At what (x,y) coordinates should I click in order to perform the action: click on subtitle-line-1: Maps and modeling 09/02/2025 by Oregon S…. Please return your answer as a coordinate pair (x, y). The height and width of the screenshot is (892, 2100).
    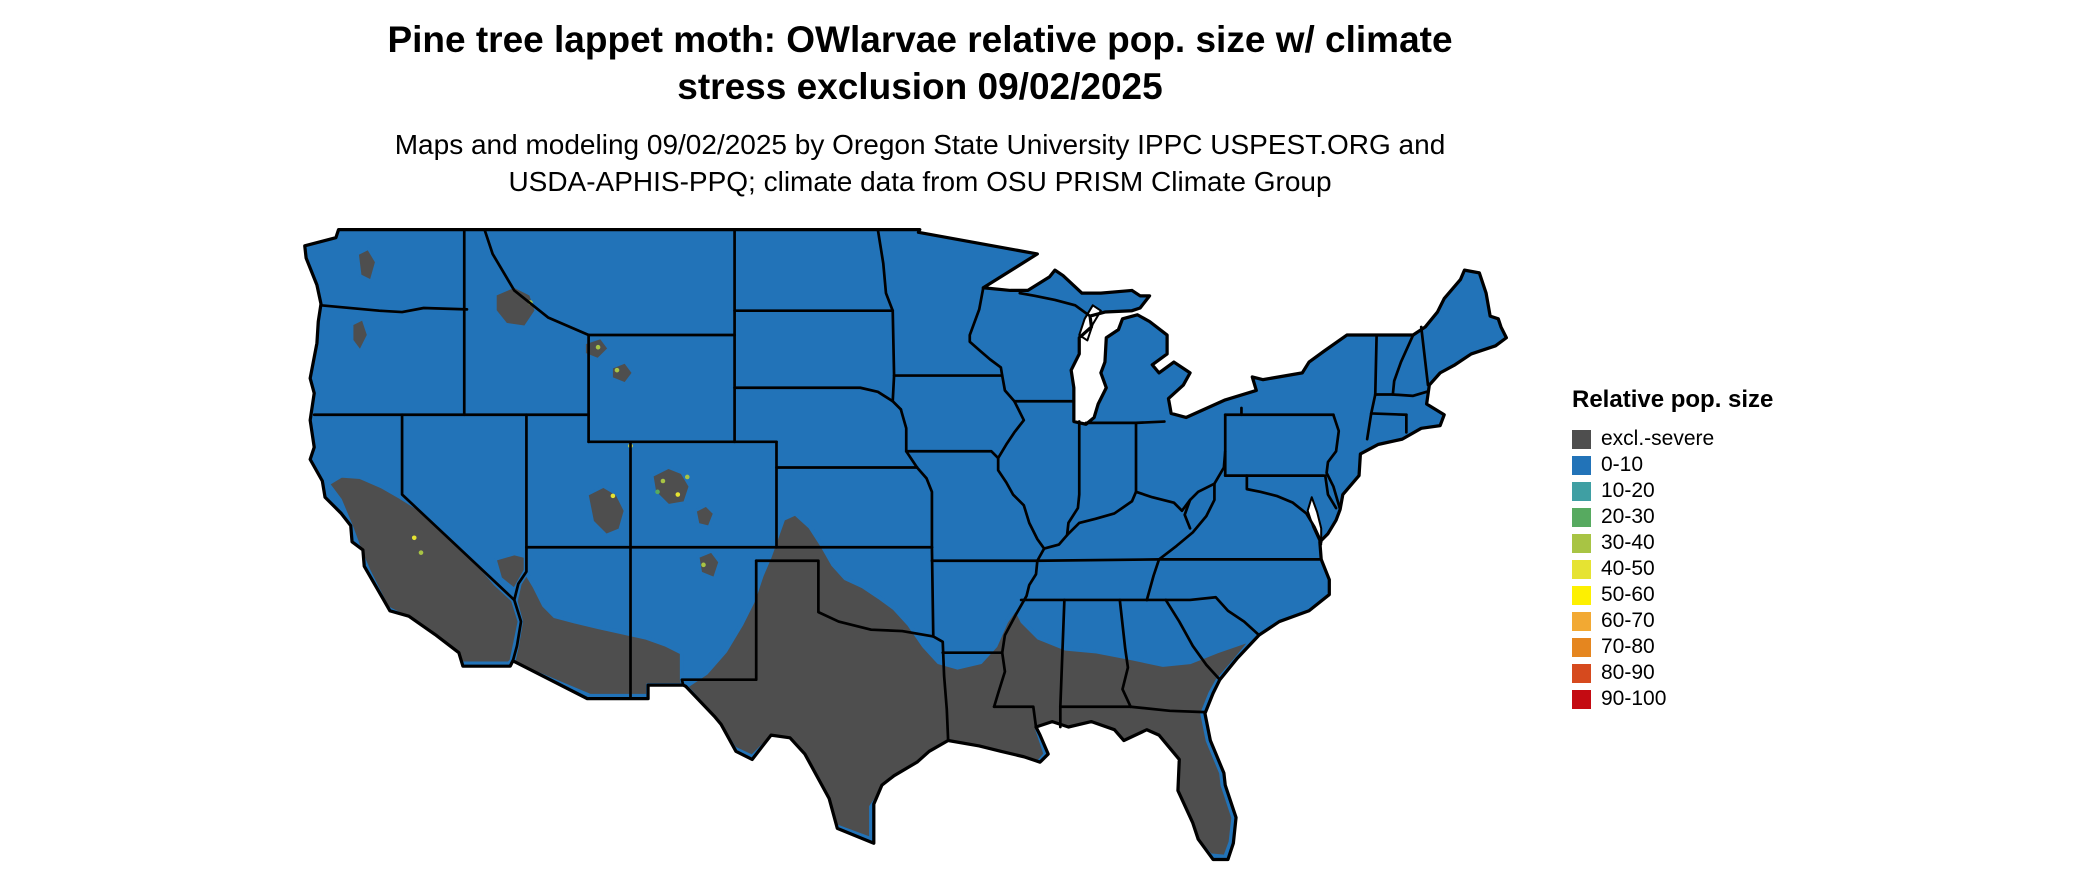
    Looking at the image, I should click on (920, 144).